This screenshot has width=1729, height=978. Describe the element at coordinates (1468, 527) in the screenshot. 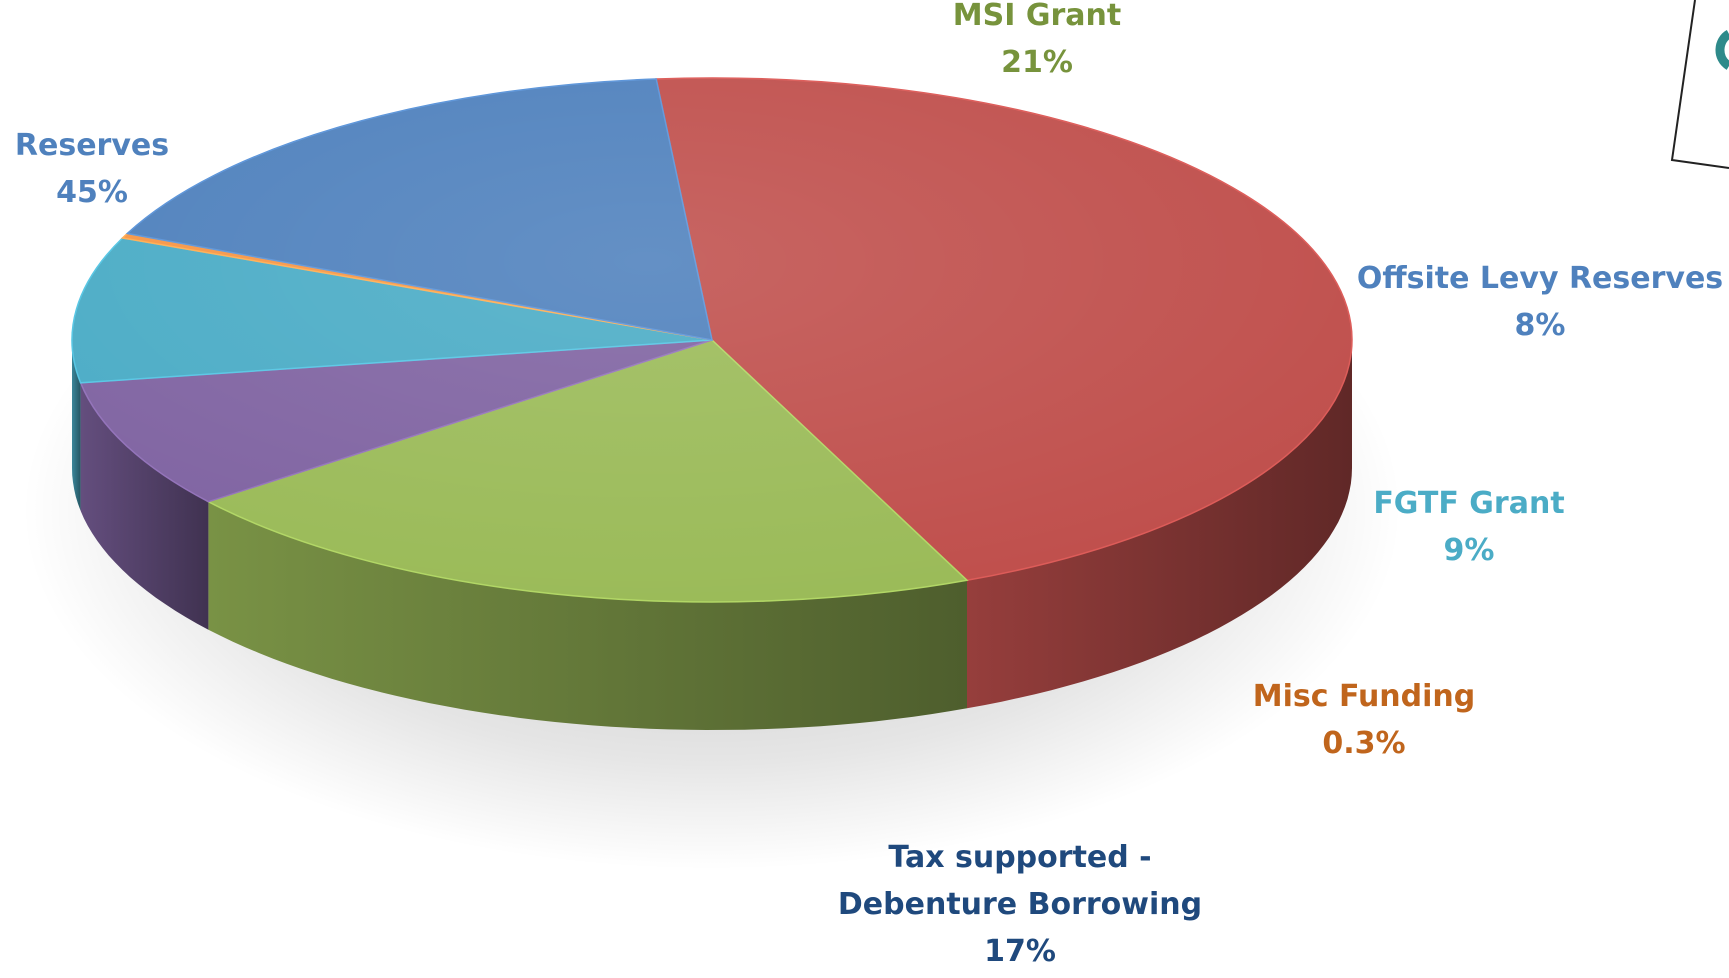

I see `slice-label-fgtf-grant: FGTF Grant 9%` at that location.